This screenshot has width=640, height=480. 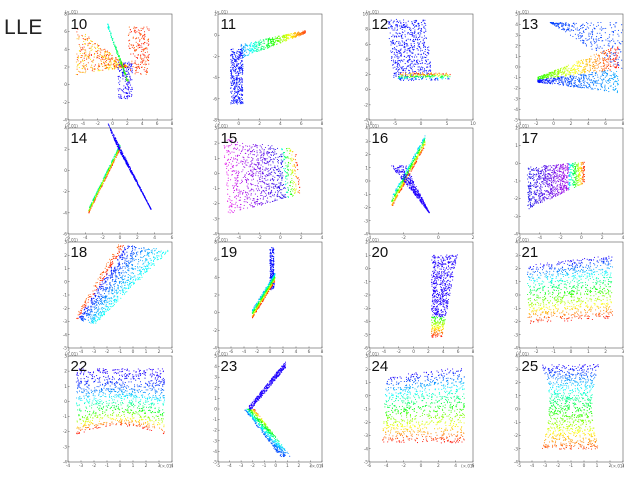 I want to click on x-tick-label: -6, so click(x=68, y=124).